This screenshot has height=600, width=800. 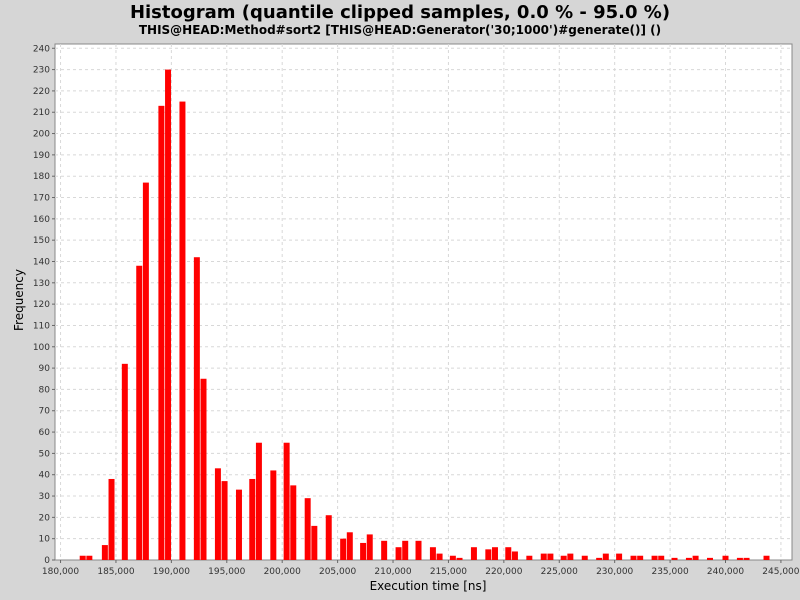 I want to click on y-tick-label: 190, so click(x=41, y=156).